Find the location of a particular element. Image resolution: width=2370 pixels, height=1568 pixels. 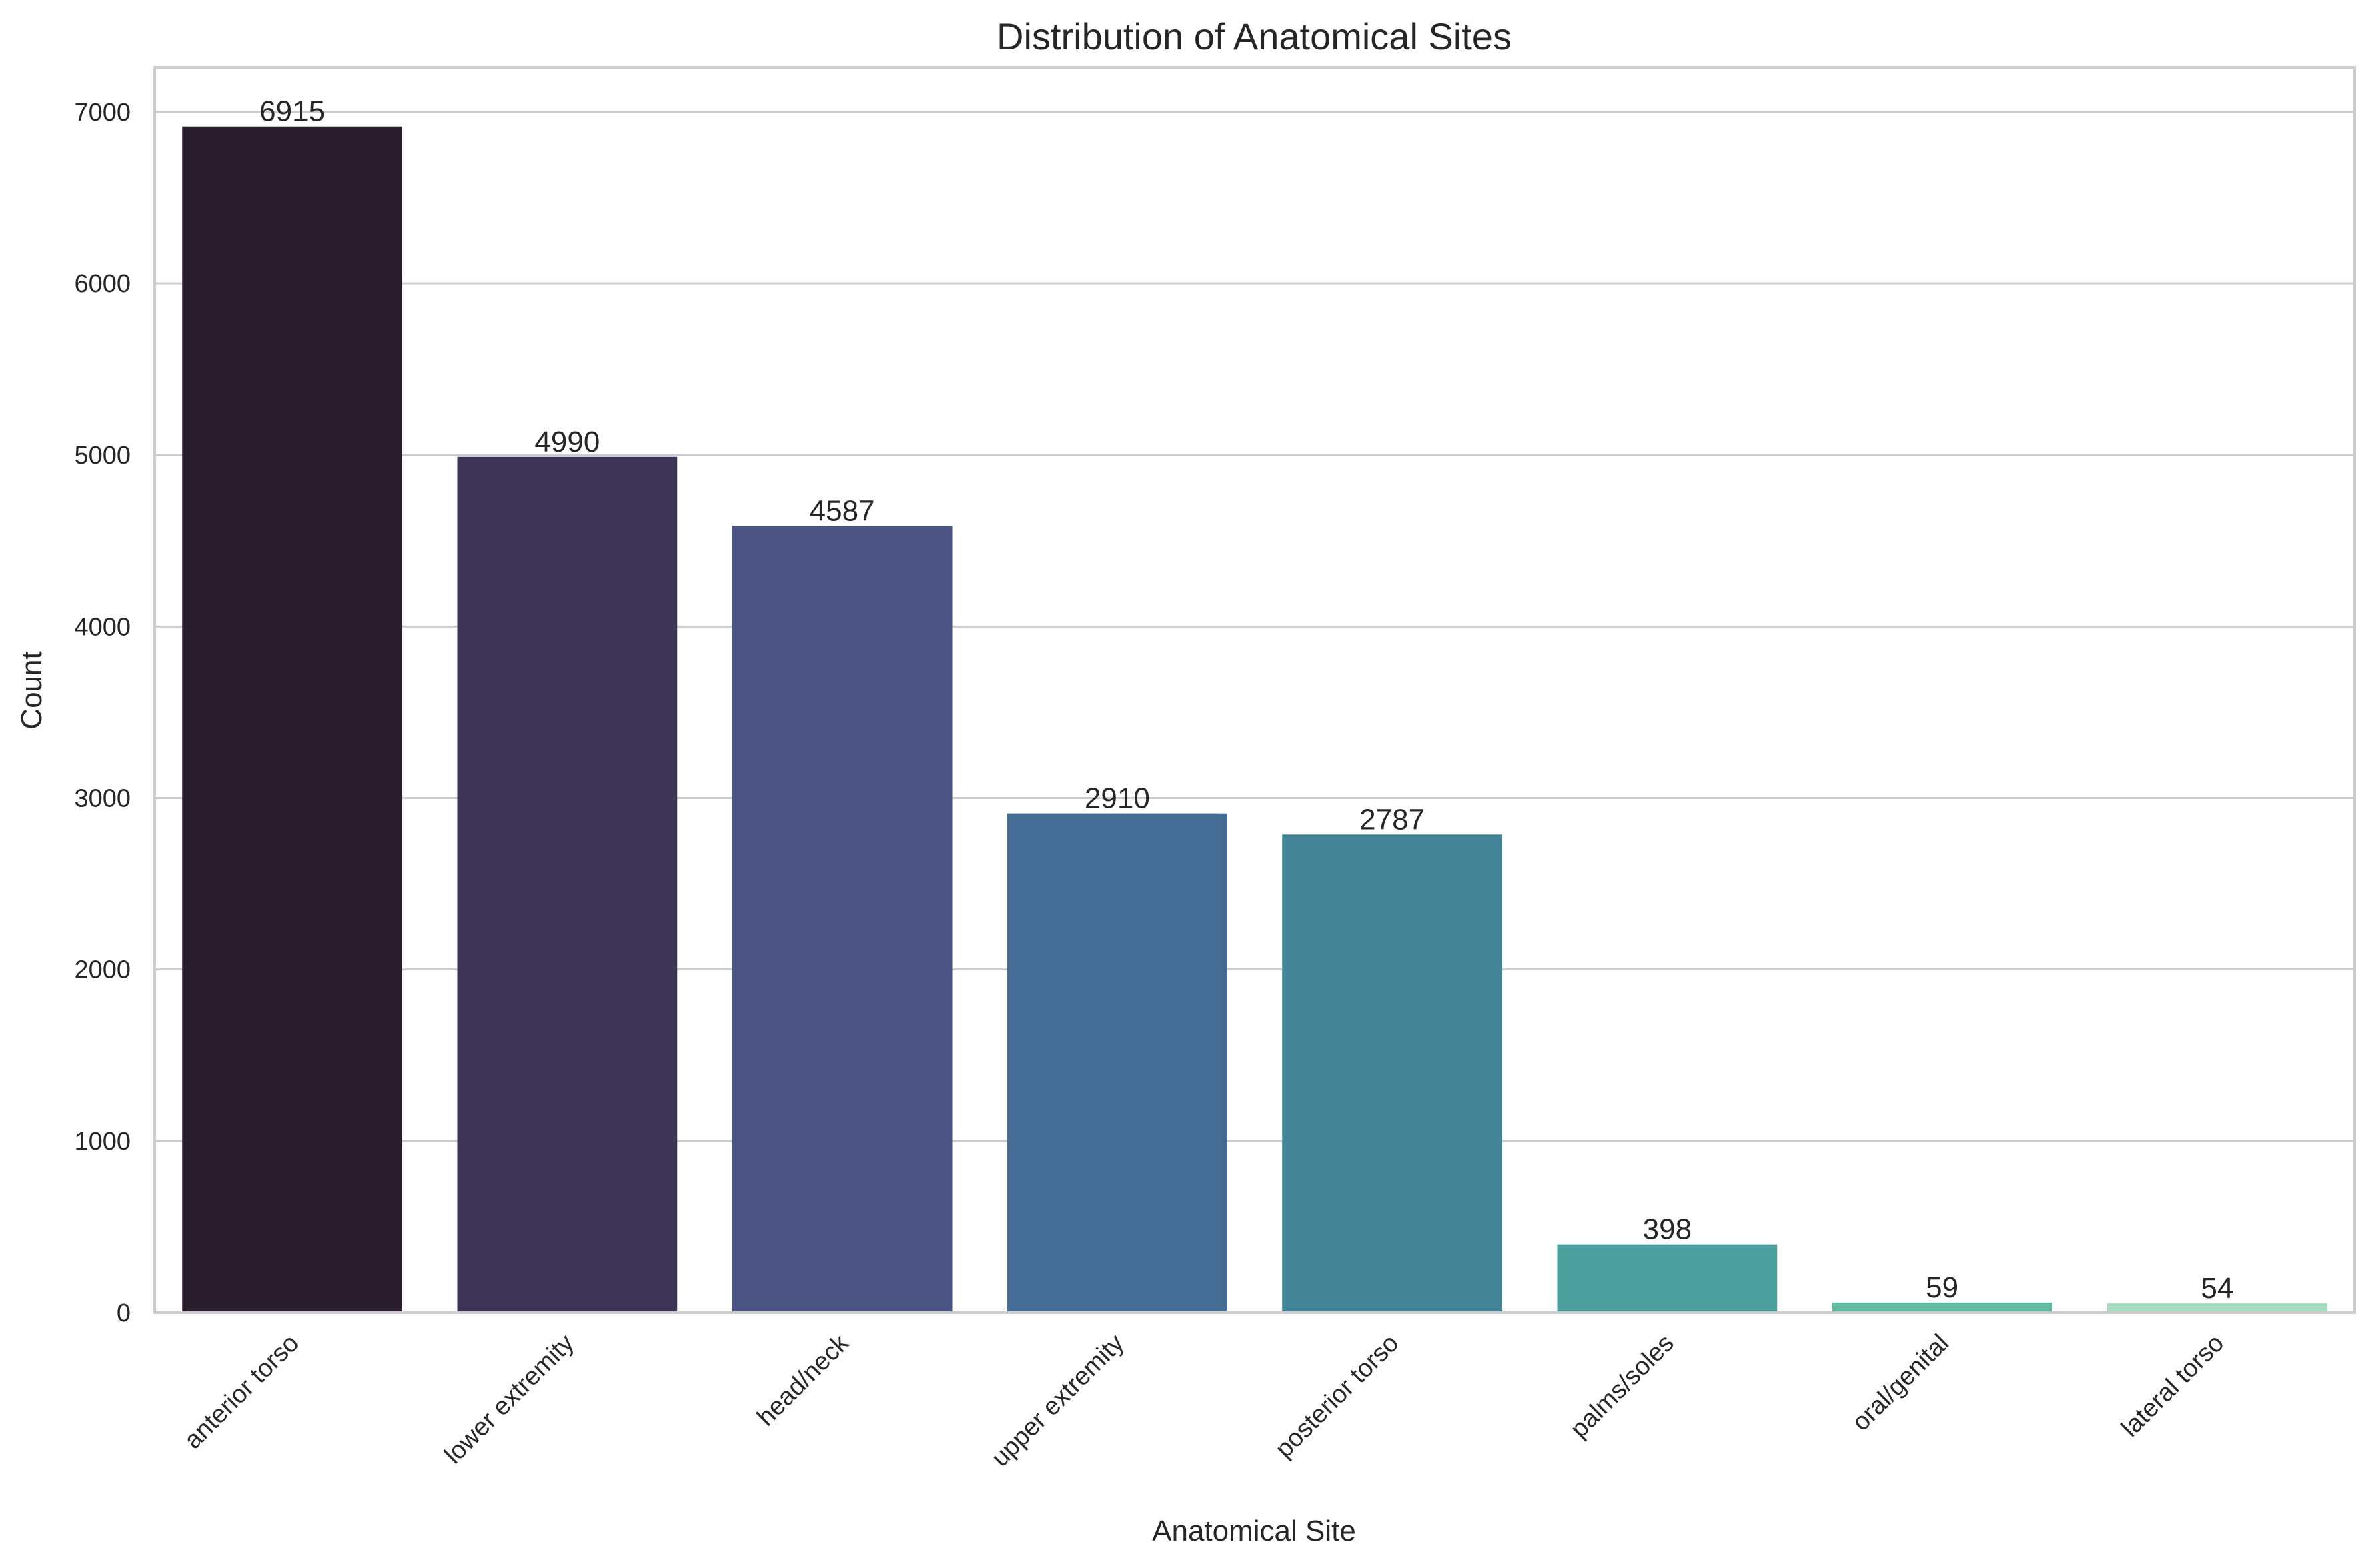

x-tick-label: upper extremity is located at coordinates (1057, 1401).